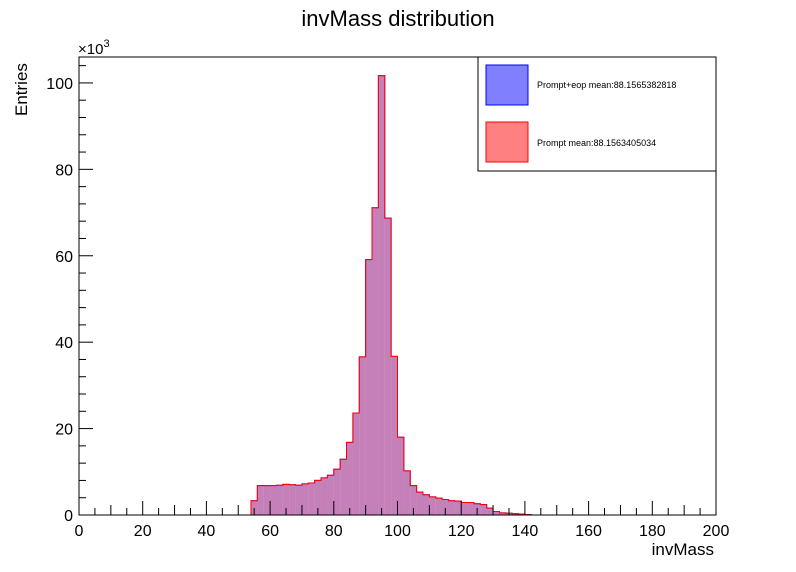 The height and width of the screenshot is (572, 796). Describe the element at coordinates (59, 84) in the screenshot. I see `y-tick-label: 100` at that location.